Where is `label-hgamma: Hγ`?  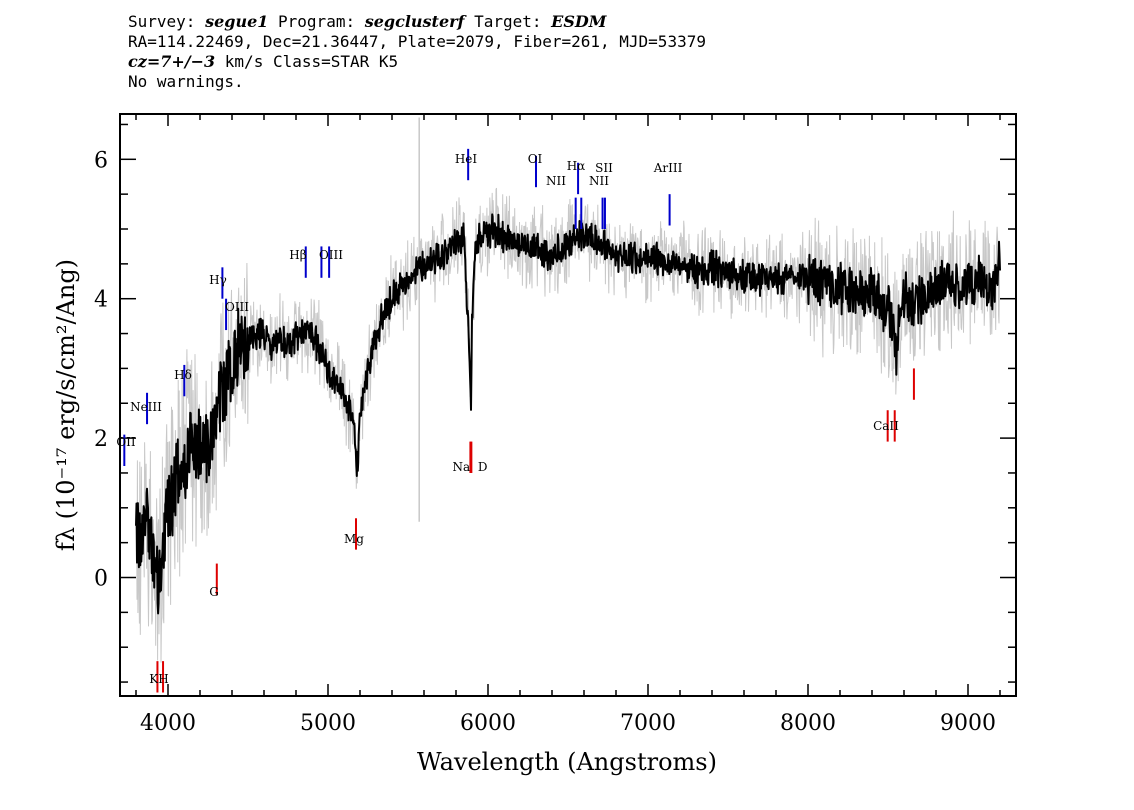
label-hgamma: Hγ is located at coordinates (218, 280).